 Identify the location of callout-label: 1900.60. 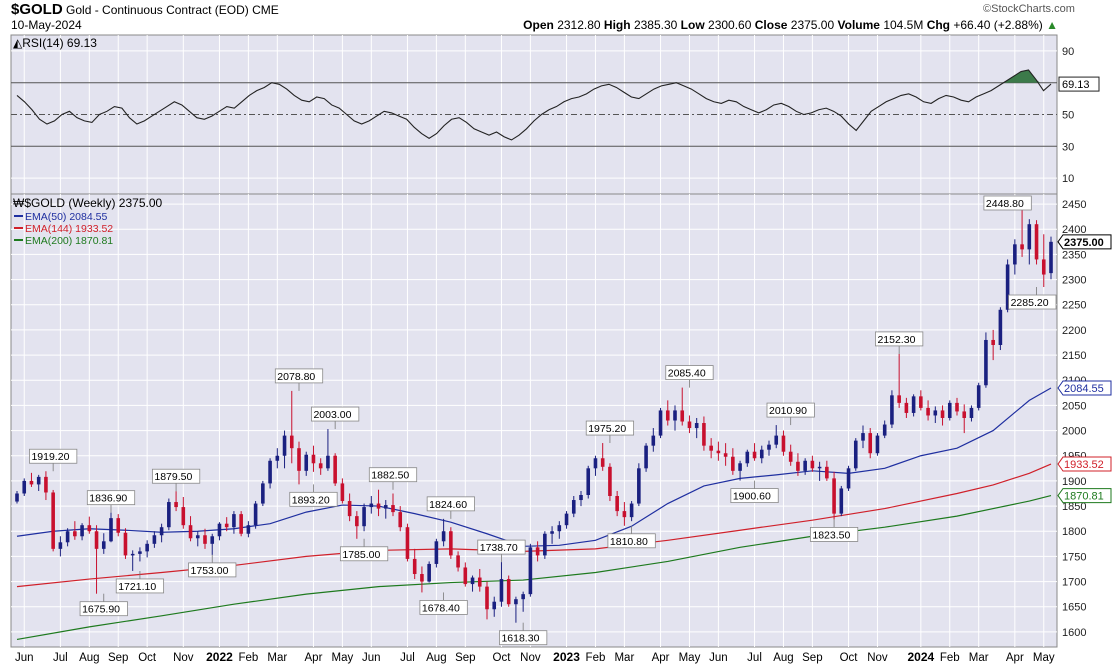
(752, 497).